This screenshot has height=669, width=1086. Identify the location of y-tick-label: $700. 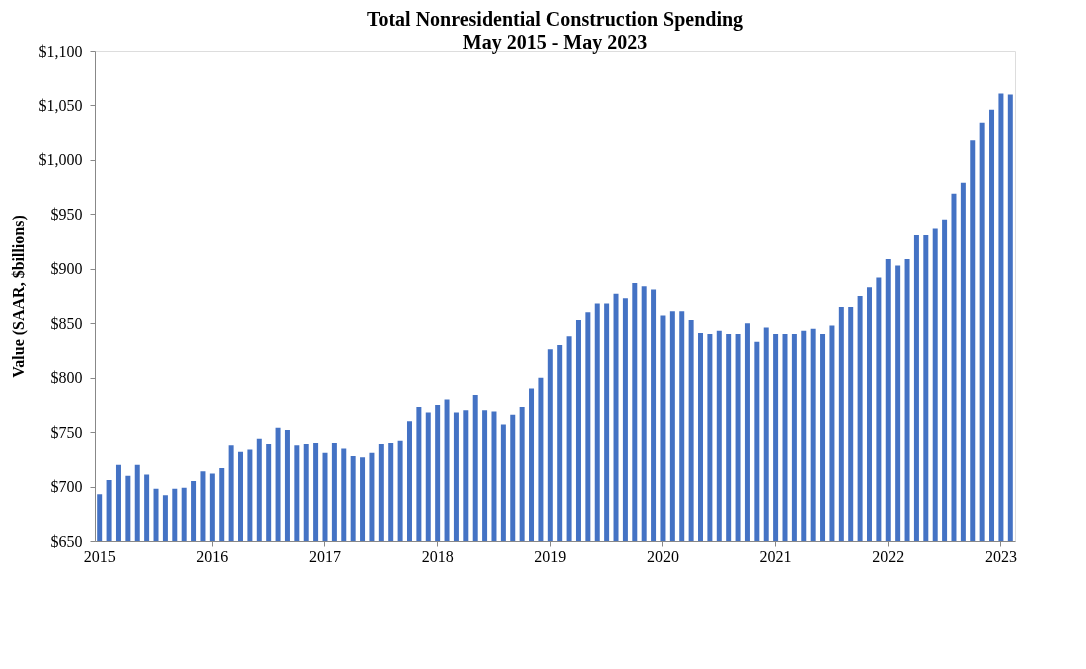
(66, 487).